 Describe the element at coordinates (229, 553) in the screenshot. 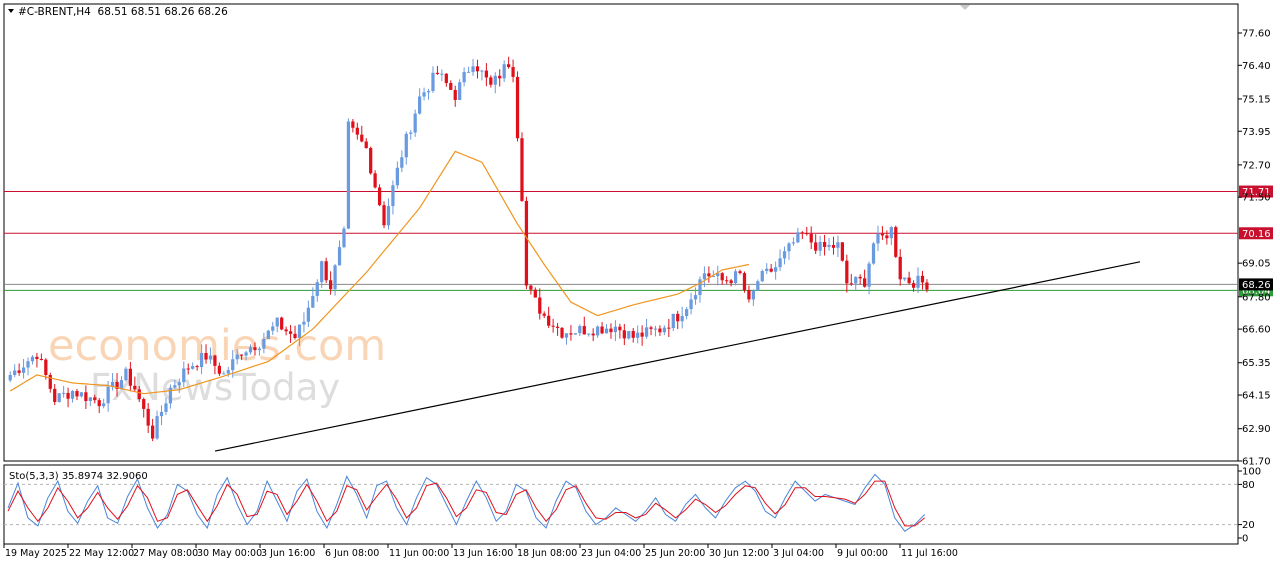

I see `time-tick-label: 30 May 00:00` at that location.